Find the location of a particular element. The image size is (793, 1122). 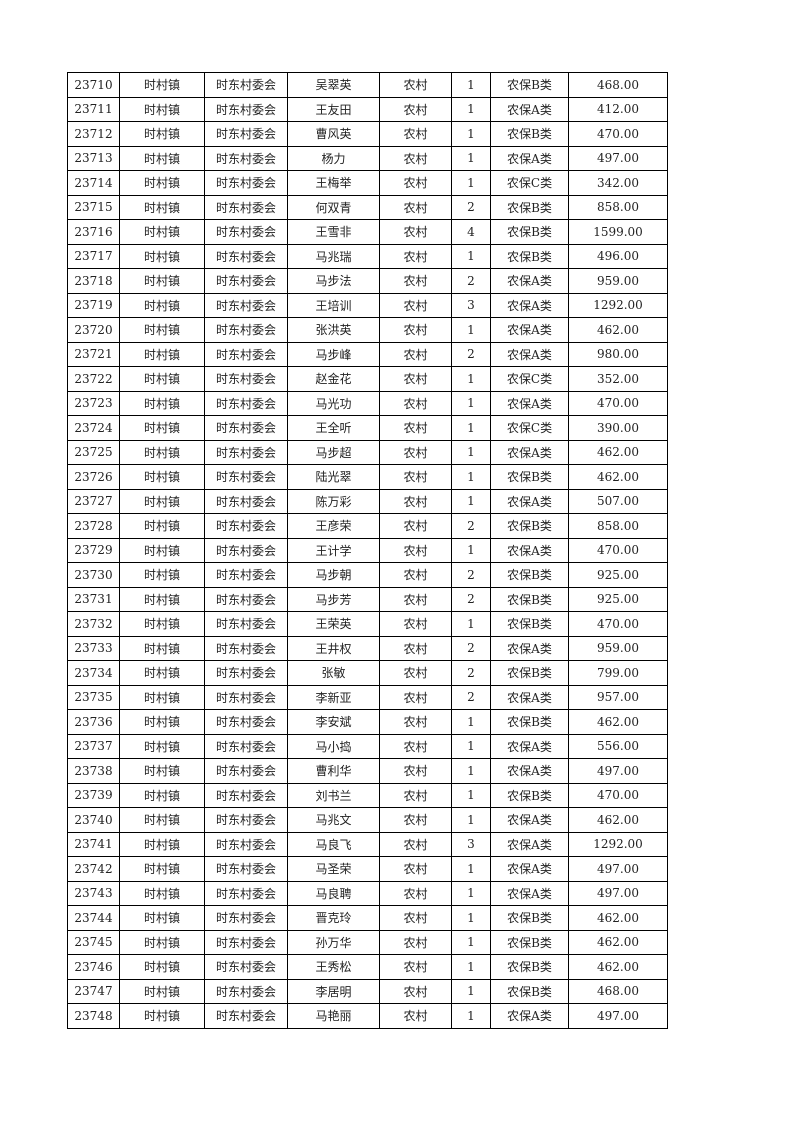

cell-row-id: 23733 is located at coordinates (93, 648).